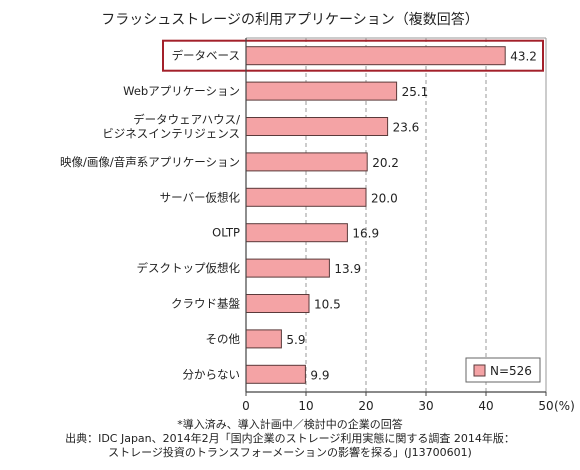 Image resolution: width=580 pixels, height=470 pixels. What do you see at coordinates (290, 452) in the screenshot?
I see `source-line-2: ストレージ投資のトランスフォーメーションの影響を探る」(J13700601)` at bounding box center [290, 452].